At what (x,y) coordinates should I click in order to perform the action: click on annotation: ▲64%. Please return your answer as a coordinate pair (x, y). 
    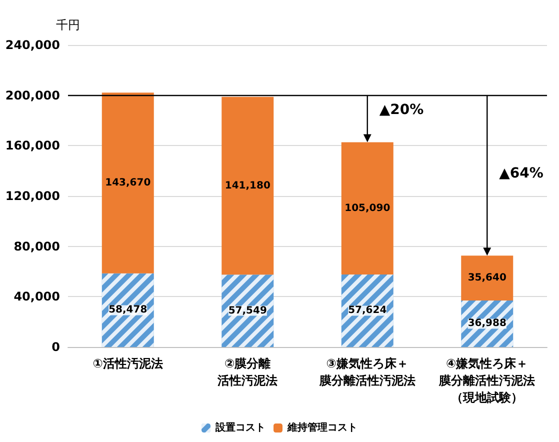
    Looking at the image, I should click on (521, 173).